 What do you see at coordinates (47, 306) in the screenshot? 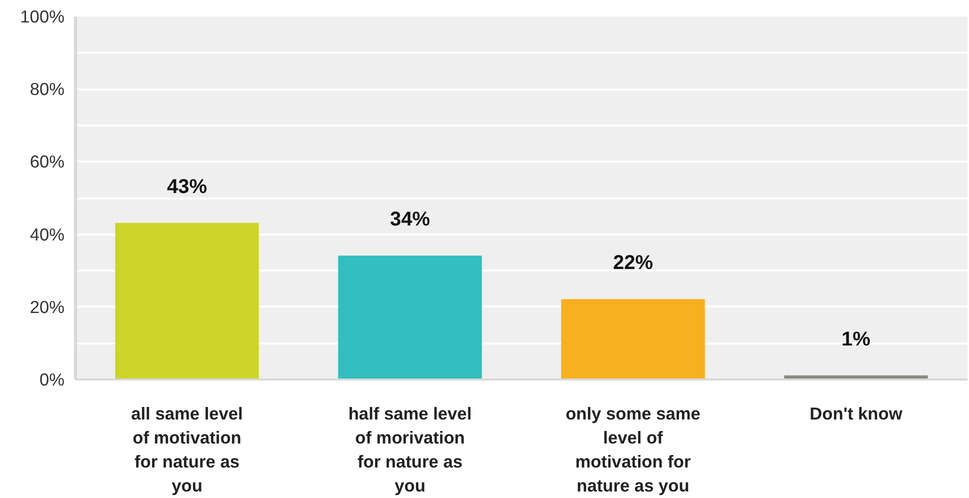
I see `y-tick-label: 20%` at bounding box center [47, 306].